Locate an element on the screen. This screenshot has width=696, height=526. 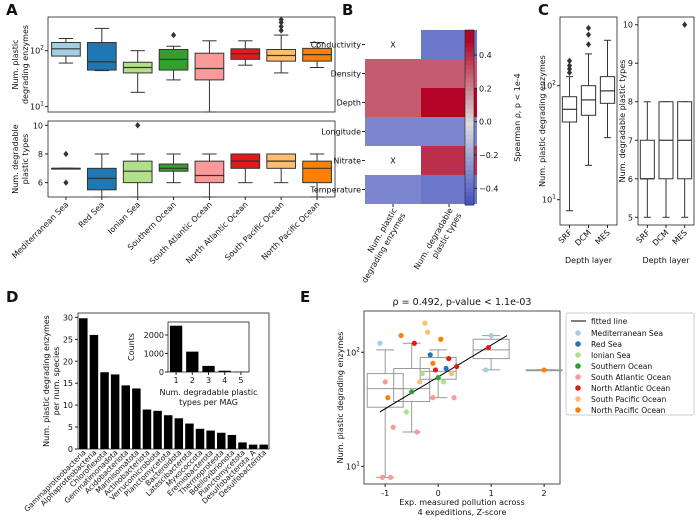
x-tick-label: Mediterranean Sea is located at coordinates (40, 230).